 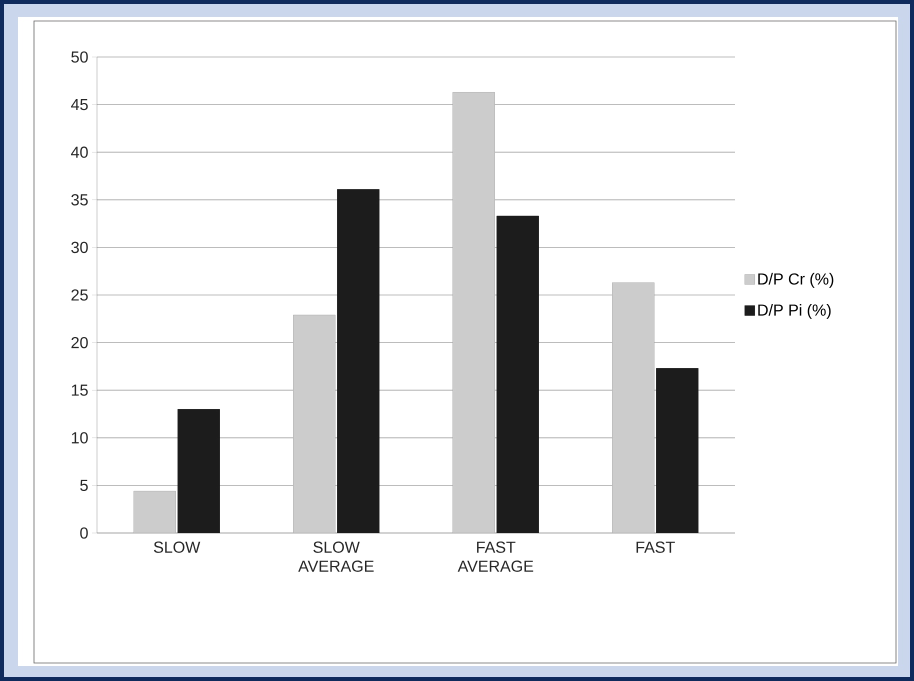 What do you see at coordinates (84, 485) in the screenshot?
I see `y-tick-label: 5` at bounding box center [84, 485].